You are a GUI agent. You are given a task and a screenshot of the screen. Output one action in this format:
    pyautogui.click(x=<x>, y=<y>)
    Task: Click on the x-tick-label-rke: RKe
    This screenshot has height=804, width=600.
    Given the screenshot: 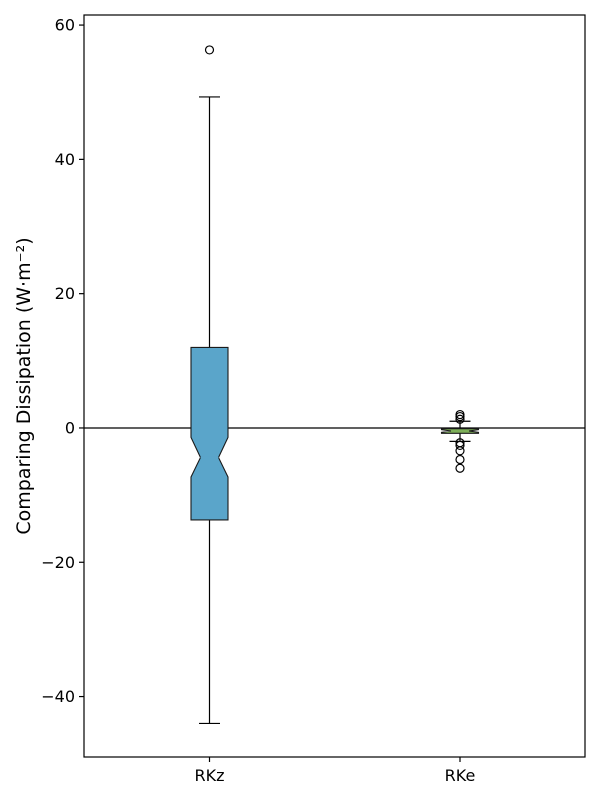 What is the action you would take?
    pyautogui.click(x=460, y=775)
    